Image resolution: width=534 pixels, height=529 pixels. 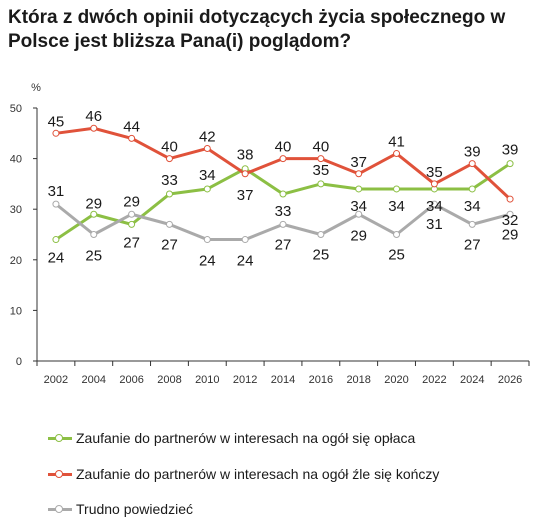 I want to click on x-tick-label: 2012, so click(x=245, y=380).